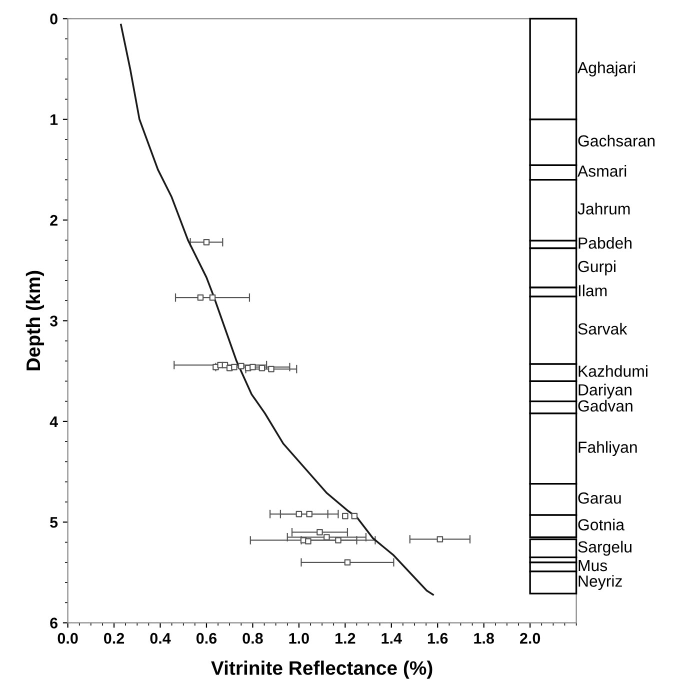  What do you see at coordinates (597, 268) in the screenshot?
I see `band-label: Gurpi` at bounding box center [597, 268].